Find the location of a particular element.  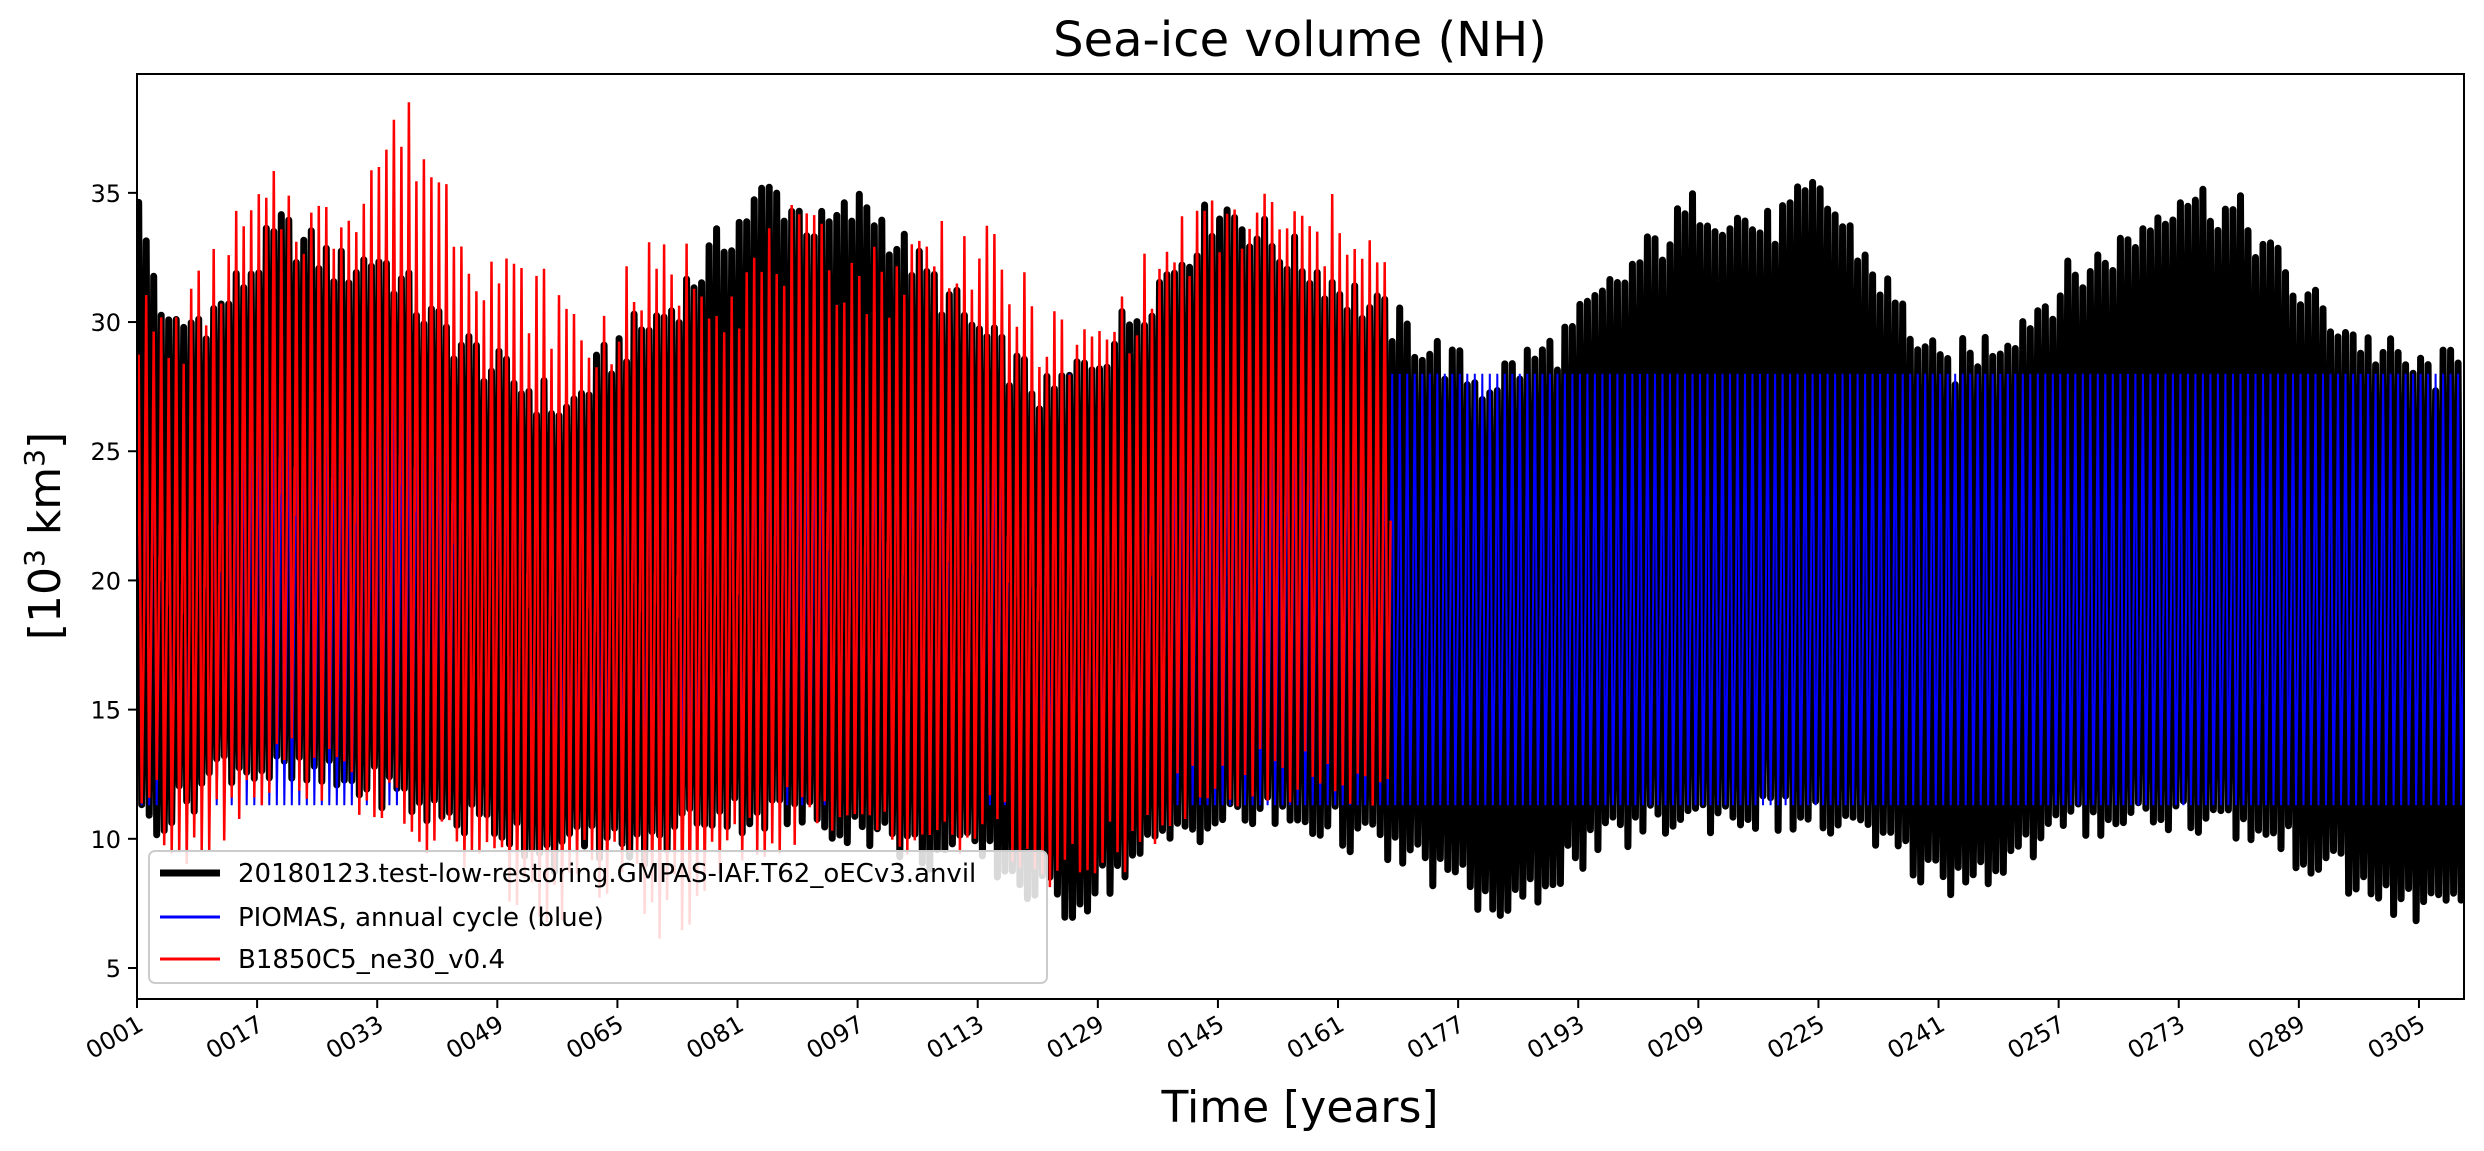

y-axis-label: [103 km3] is located at coordinates (44, 536).